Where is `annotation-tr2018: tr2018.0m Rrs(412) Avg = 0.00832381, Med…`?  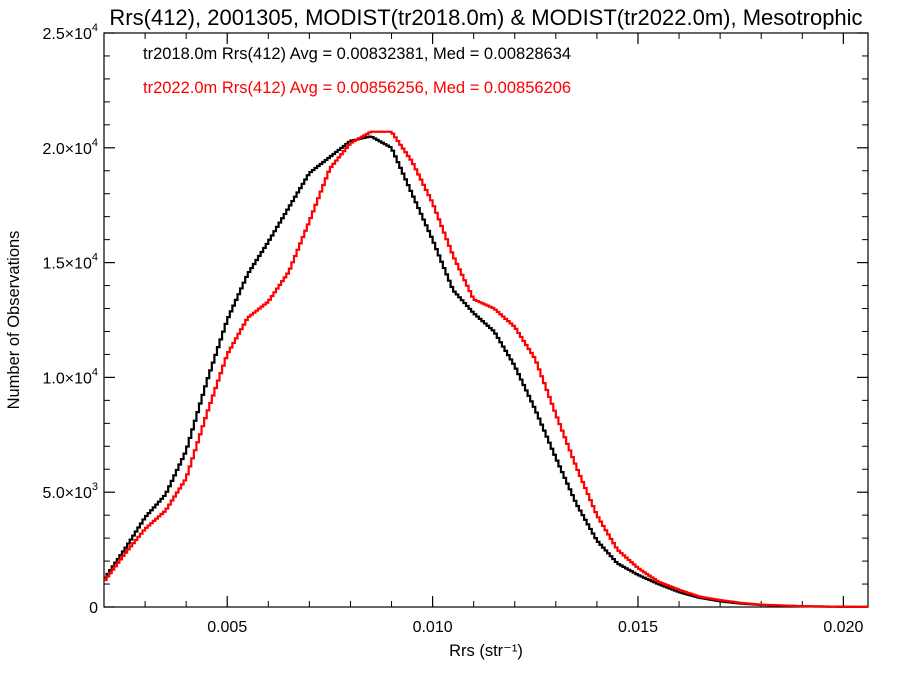 annotation-tr2018: tr2018.0m Rrs(412) Avg = 0.00832381, Med… is located at coordinates (357, 54).